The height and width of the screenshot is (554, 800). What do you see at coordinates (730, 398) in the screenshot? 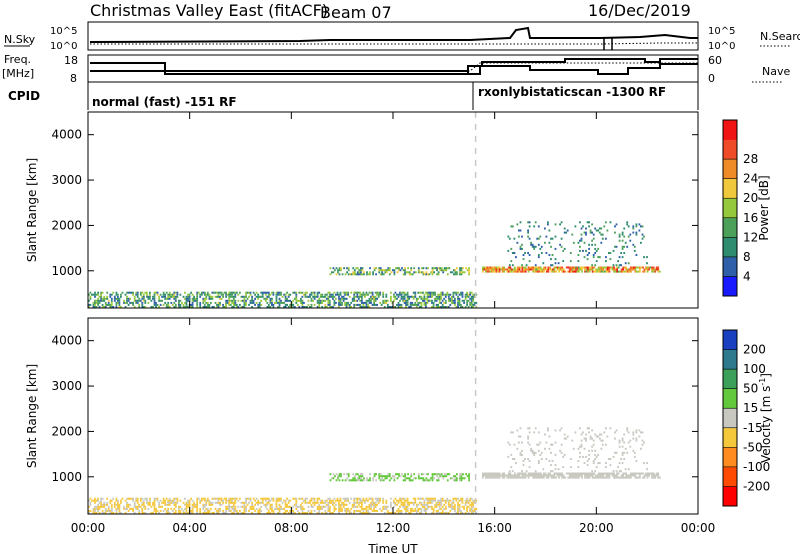
I see `velocity-colorbar-block` at bounding box center [730, 398].